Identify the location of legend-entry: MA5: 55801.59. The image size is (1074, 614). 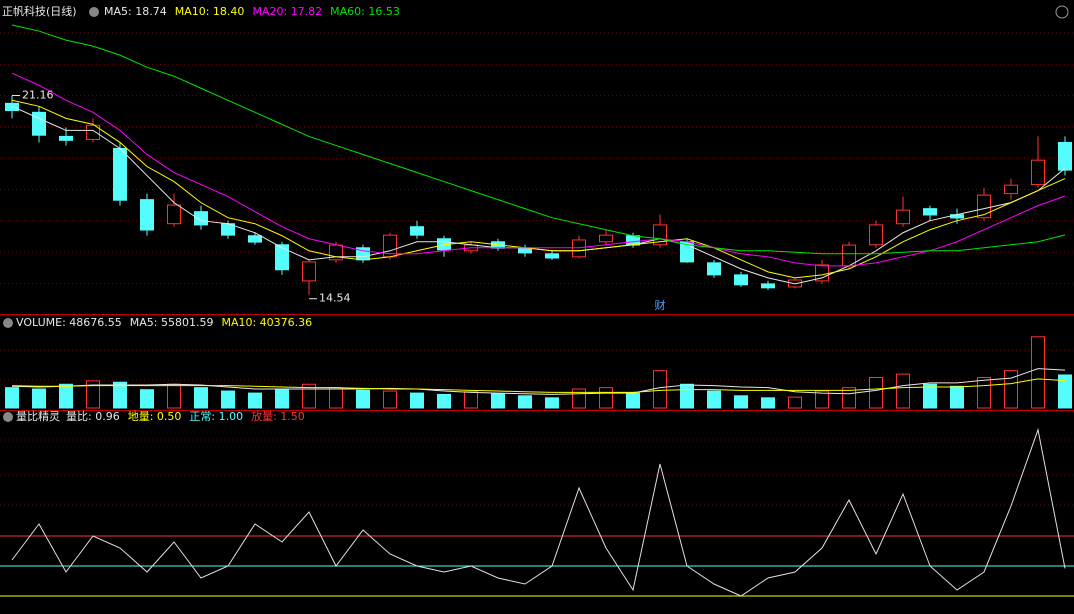
(172, 322).